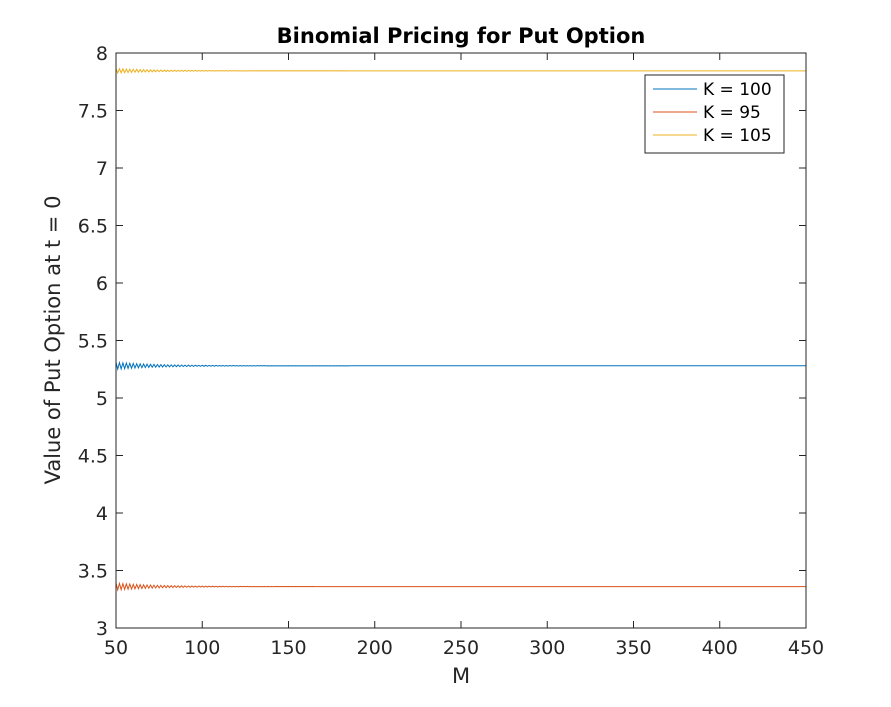 The image size is (891, 707). What do you see at coordinates (102, 399) in the screenshot?
I see `y-tick-label: 5` at bounding box center [102, 399].